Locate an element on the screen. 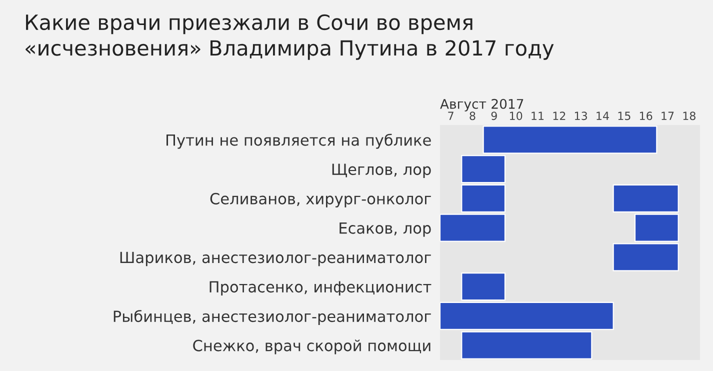  x-tick-label: 16 is located at coordinates (646, 116).